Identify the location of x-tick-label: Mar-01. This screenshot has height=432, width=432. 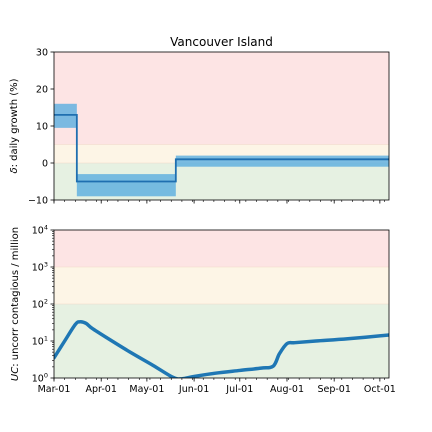
(54, 389).